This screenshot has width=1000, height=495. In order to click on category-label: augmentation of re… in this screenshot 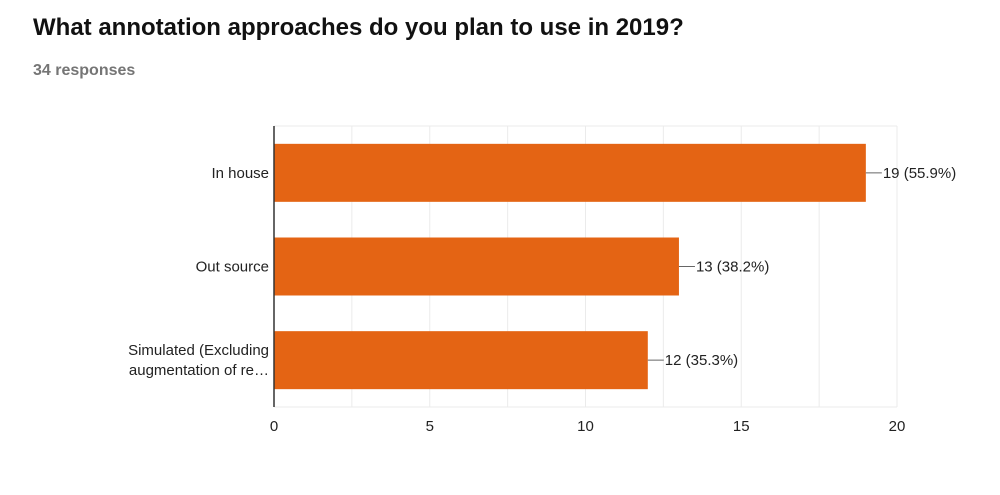, I will do `click(199, 370)`.